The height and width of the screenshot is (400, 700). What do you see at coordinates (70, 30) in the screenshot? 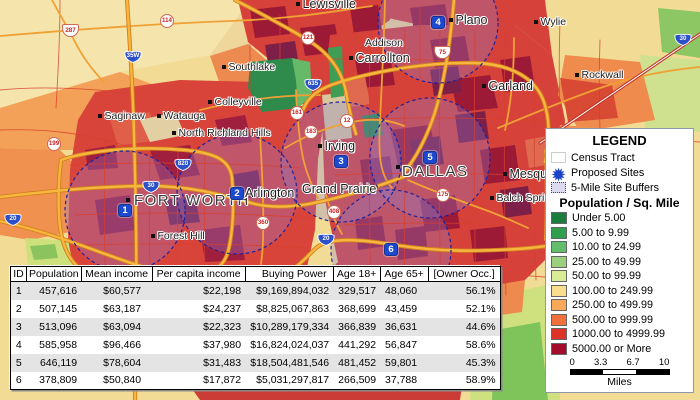
I see `us-route-shield-287: 287` at bounding box center [70, 30].